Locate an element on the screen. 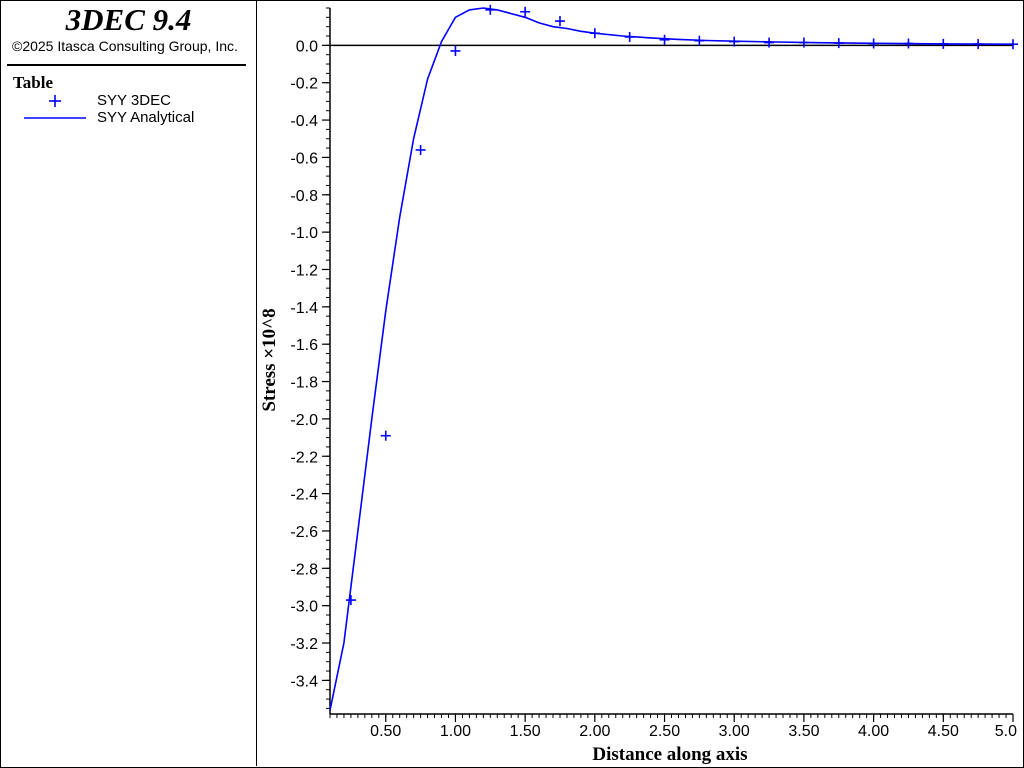 The height and width of the screenshot is (768, 1024). legend-label: SYY 3DEC is located at coordinates (134, 100).